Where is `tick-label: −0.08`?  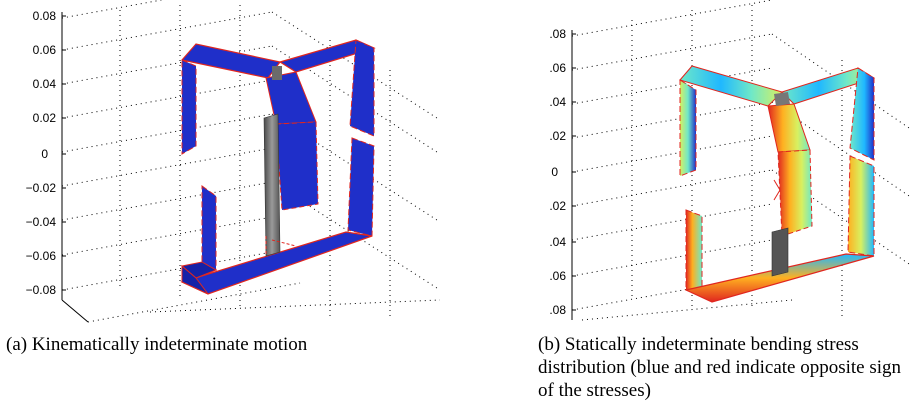
tick-label: −0.08 is located at coordinates (41, 290).